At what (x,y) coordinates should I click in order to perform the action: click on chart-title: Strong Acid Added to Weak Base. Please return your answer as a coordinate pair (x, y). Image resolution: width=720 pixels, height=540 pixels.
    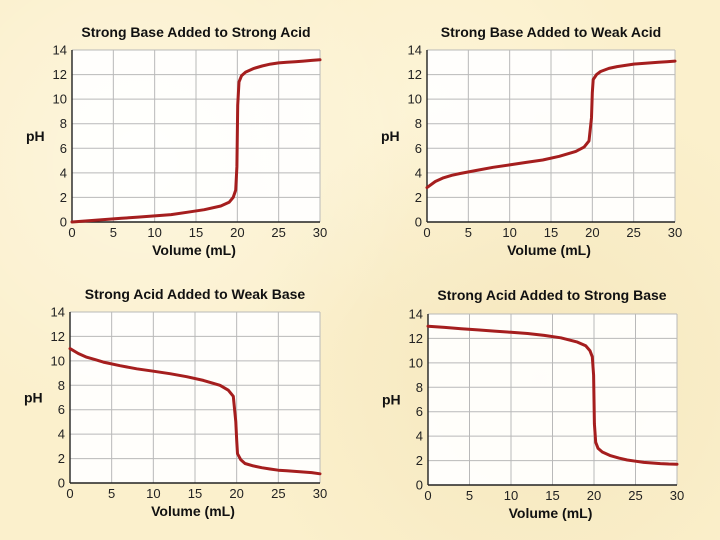
    Looking at the image, I should click on (195, 294).